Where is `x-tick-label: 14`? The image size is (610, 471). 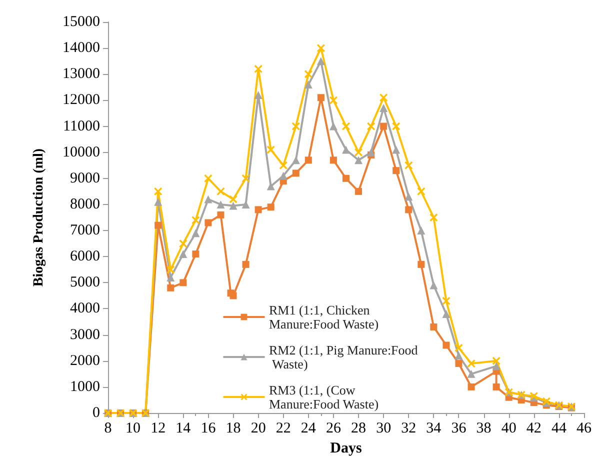
x-tick-label: 14 is located at coordinates (184, 428).